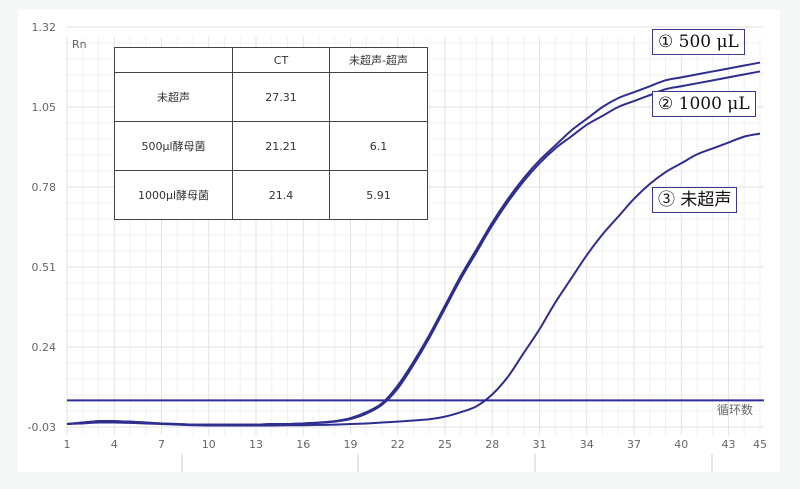 The width and height of the screenshot is (800, 489). I want to click on x-tick-label: 13, so click(256, 444).